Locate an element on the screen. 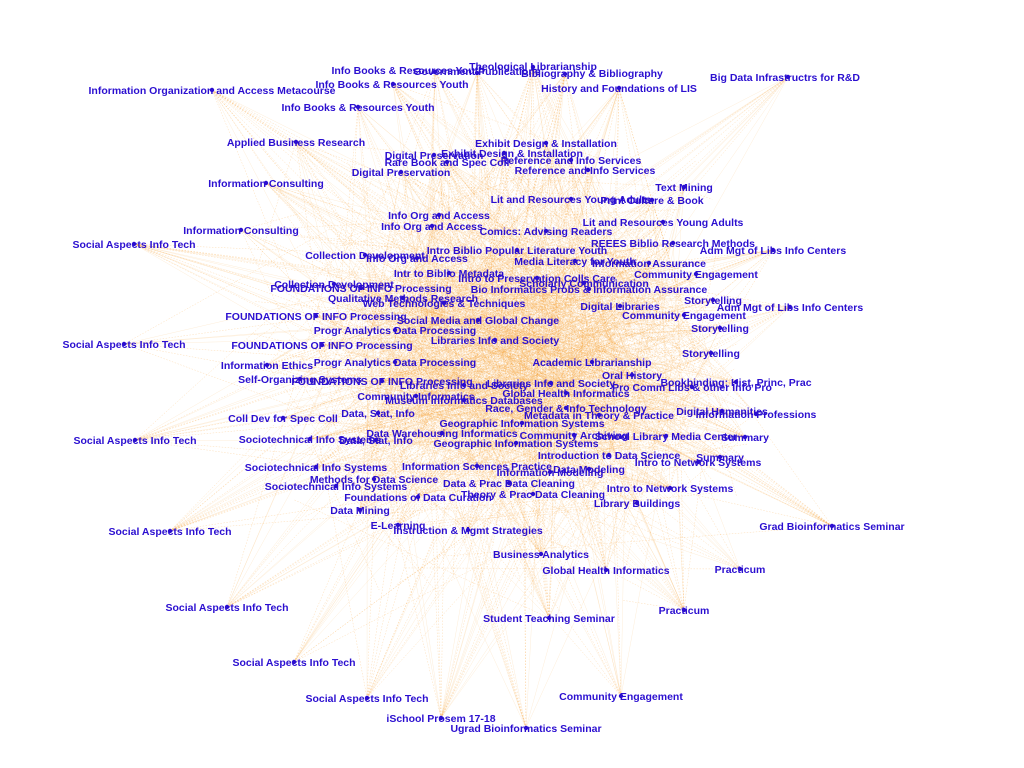  graph-node: Coll Dev for Spec Coll is located at coordinates (283, 419).